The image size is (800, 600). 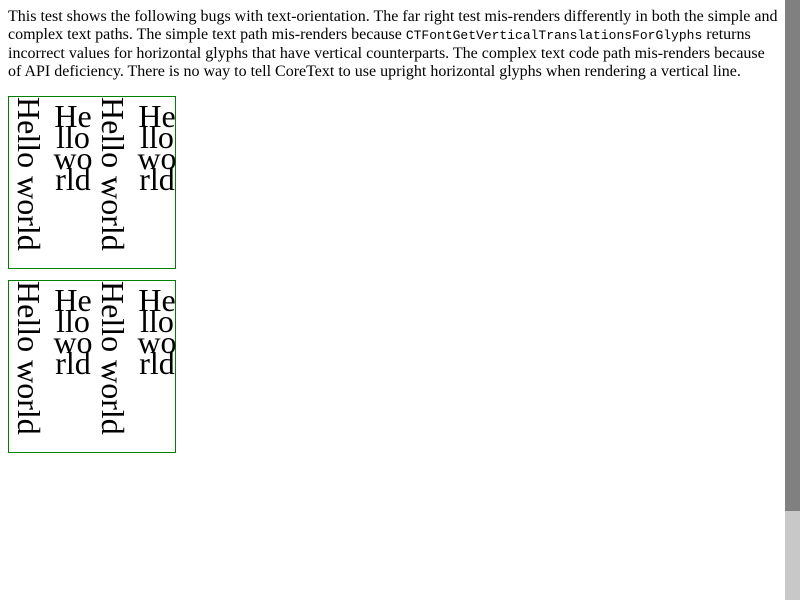 What do you see at coordinates (113, 358) in the screenshot?
I see `test-2-column-3-sideways: Hello world` at bounding box center [113, 358].